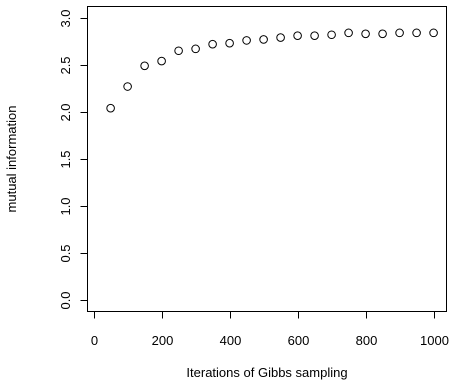 The image size is (453, 387). What do you see at coordinates (65, 112) in the screenshot?
I see `y-tick-label: 2.0` at bounding box center [65, 112].